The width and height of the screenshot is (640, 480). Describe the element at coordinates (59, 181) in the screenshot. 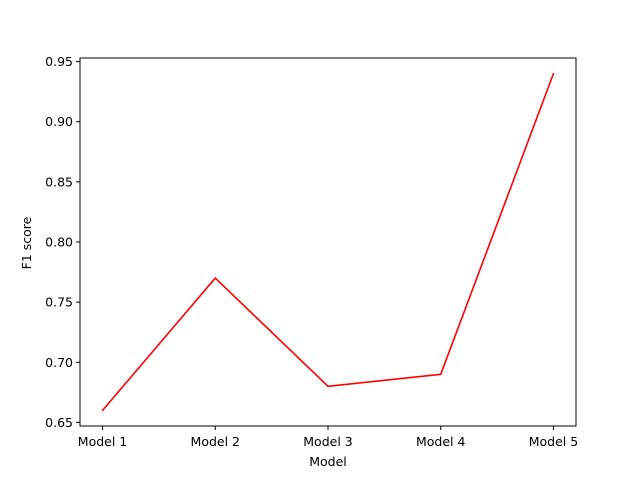

I see `y-tick-label: 0.85` at that location.